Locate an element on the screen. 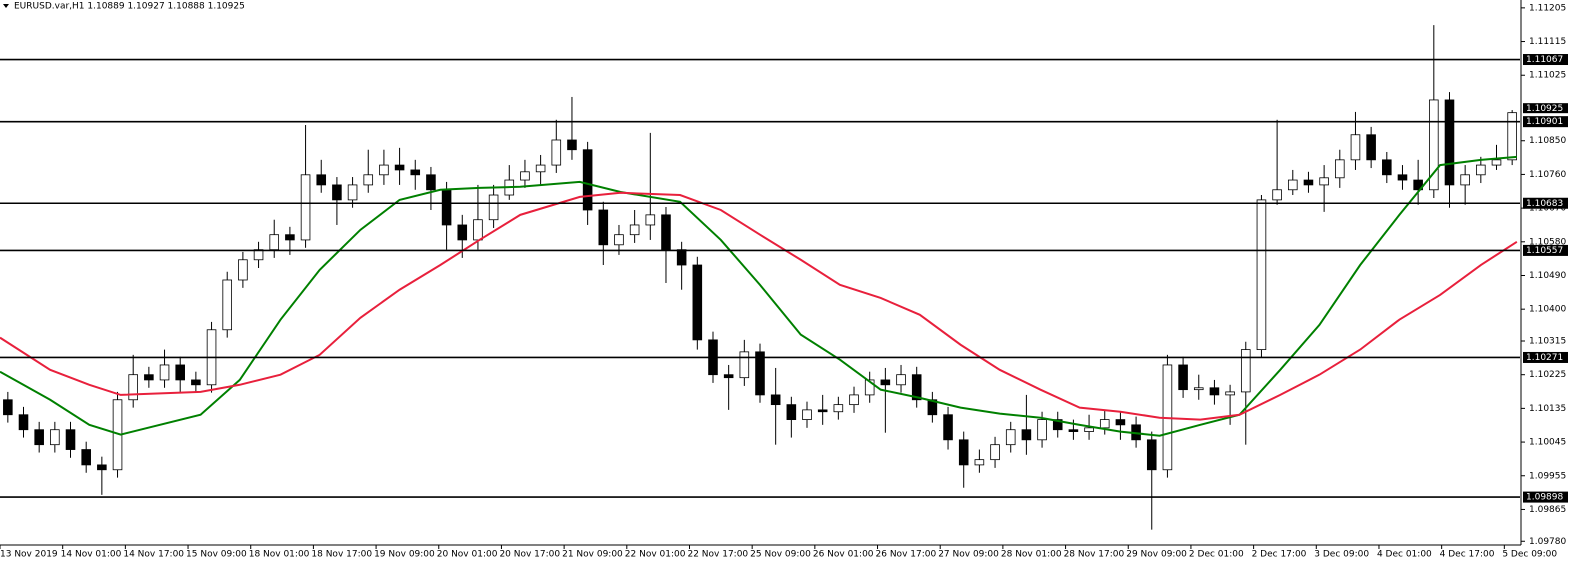  x-tick-label: 15 Nov 09:00 is located at coordinates (216, 555).